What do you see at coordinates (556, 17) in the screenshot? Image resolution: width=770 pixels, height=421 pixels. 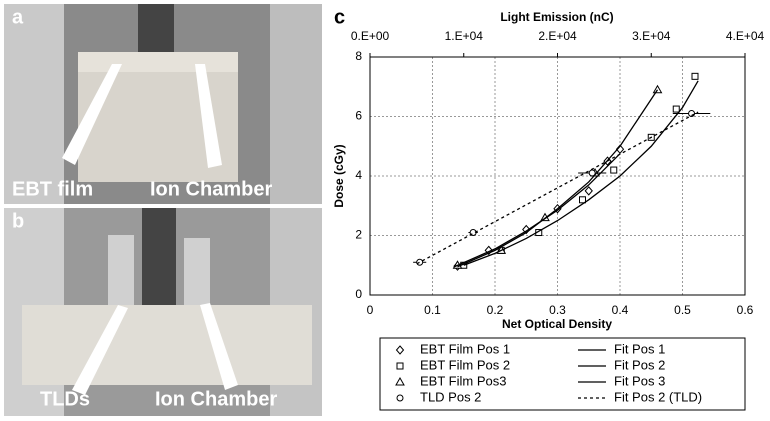 I see `x2-axis-title: Light Emission (nC)` at bounding box center [556, 17].